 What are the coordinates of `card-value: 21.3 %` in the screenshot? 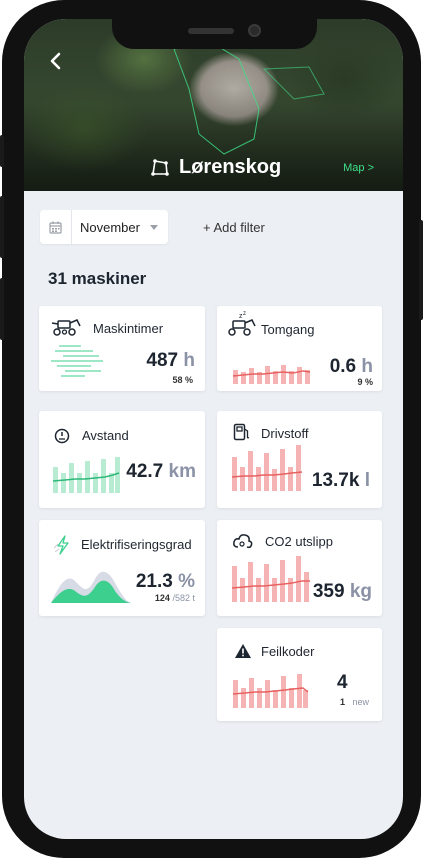 It's located at (165, 581).